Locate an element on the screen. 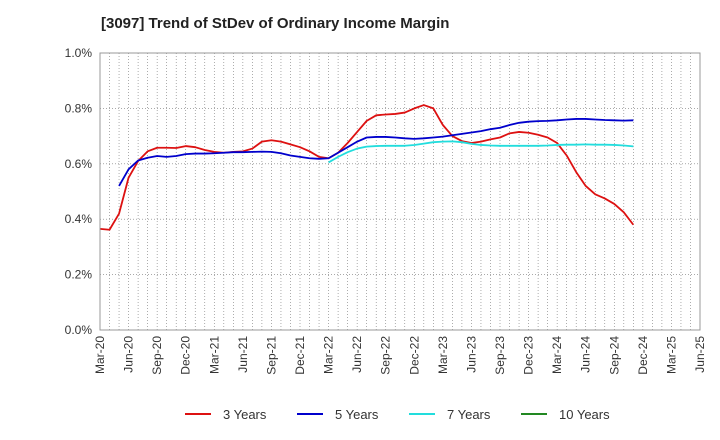 This screenshot has width=720, height=440. series-line-7-years is located at coordinates (481, 152).